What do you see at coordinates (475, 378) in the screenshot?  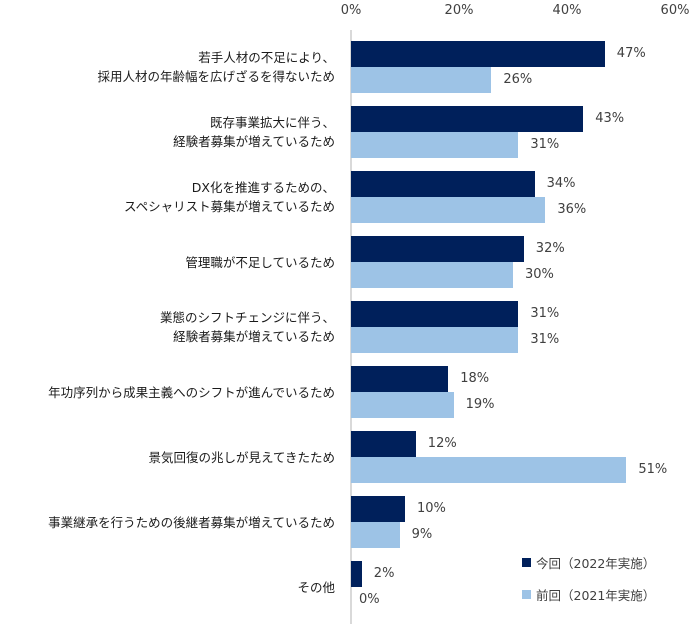 I see `value-label-current: 18%` at bounding box center [475, 378].